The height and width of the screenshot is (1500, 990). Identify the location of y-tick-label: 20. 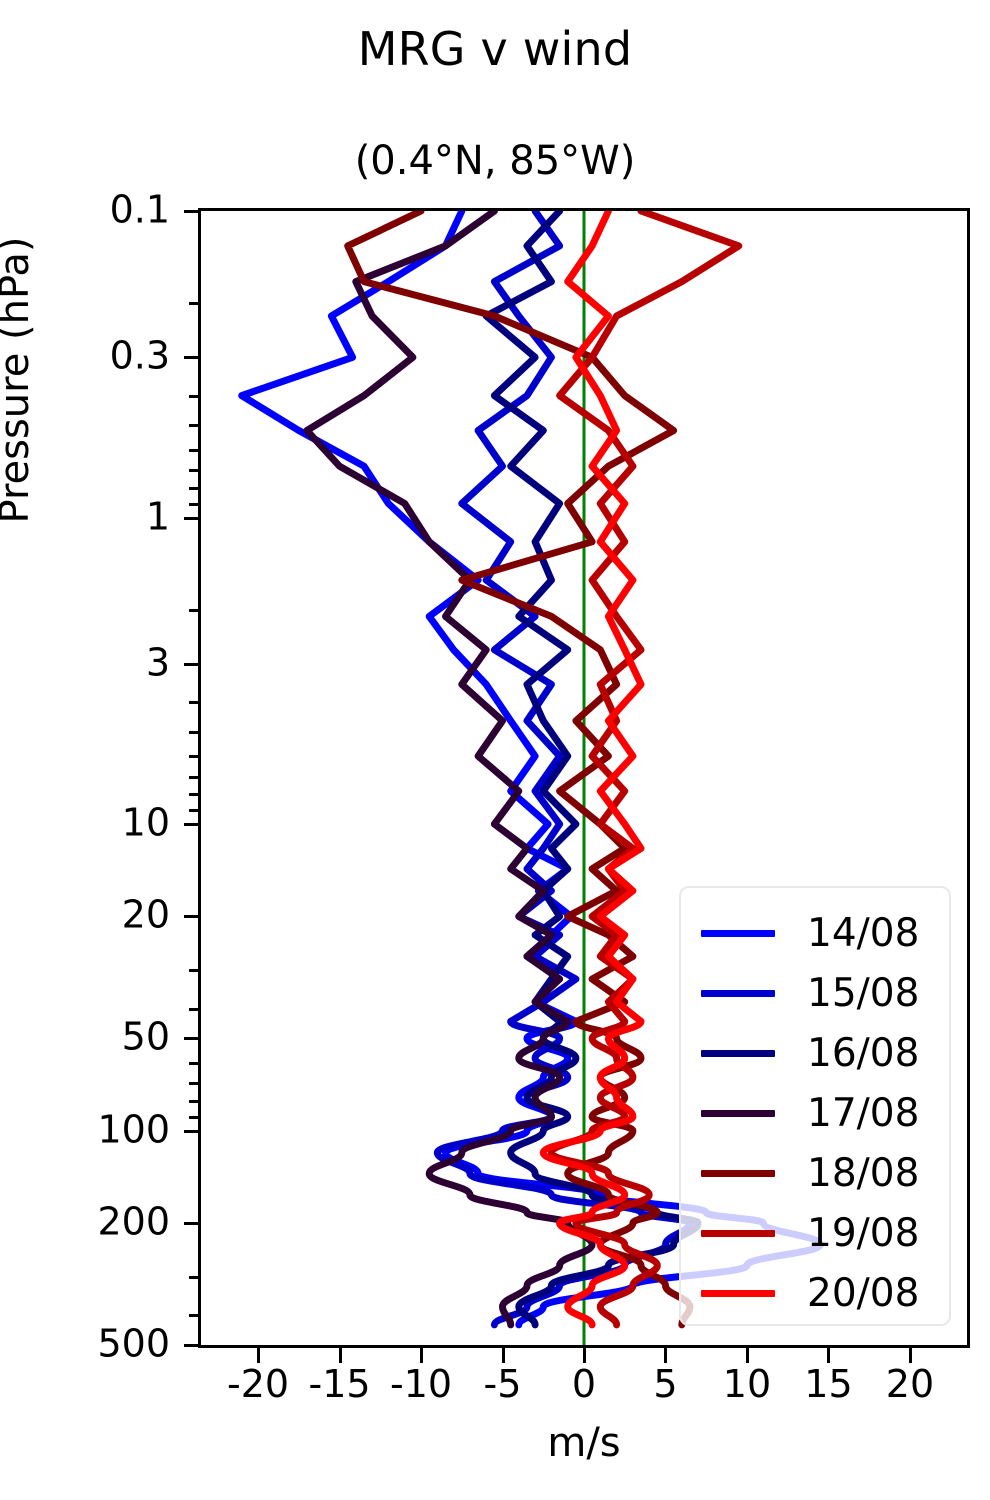
(145, 914).